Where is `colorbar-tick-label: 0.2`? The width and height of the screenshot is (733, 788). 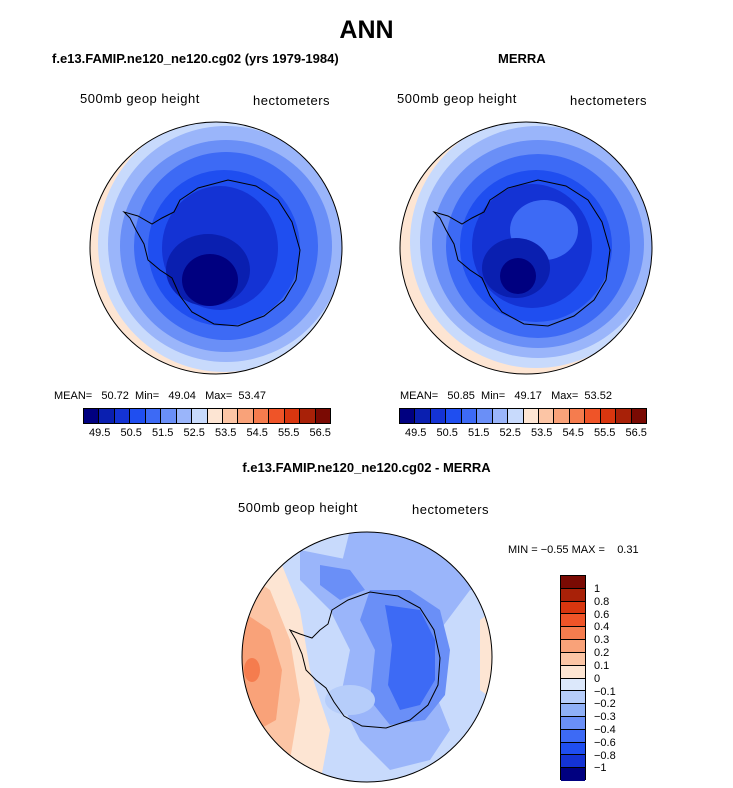 colorbar-tick-label: 0.2 is located at coordinates (602, 653).